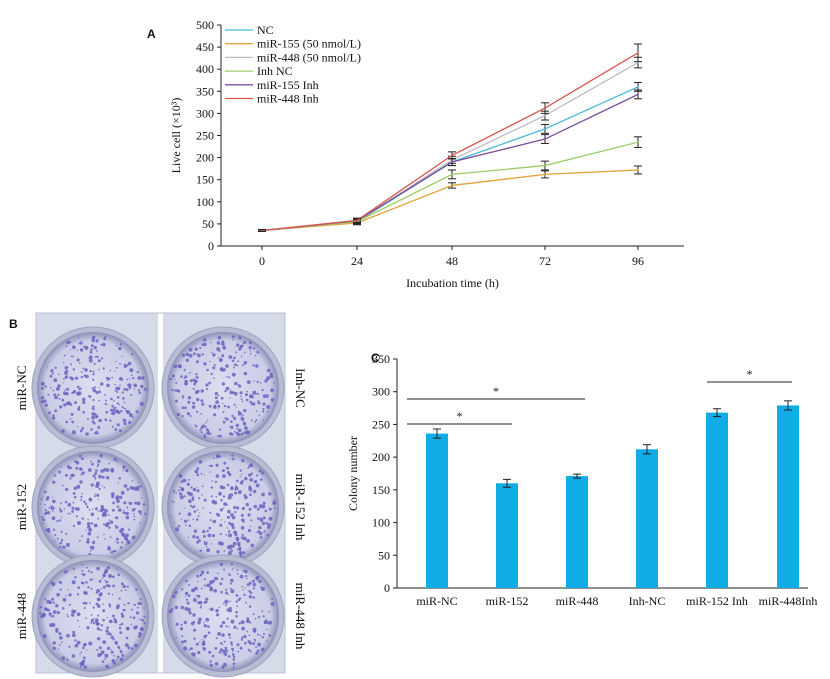 The width and height of the screenshot is (830, 679). What do you see at coordinates (638, 261) in the screenshot?
I see `x-tick-label: 96` at bounding box center [638, 261].